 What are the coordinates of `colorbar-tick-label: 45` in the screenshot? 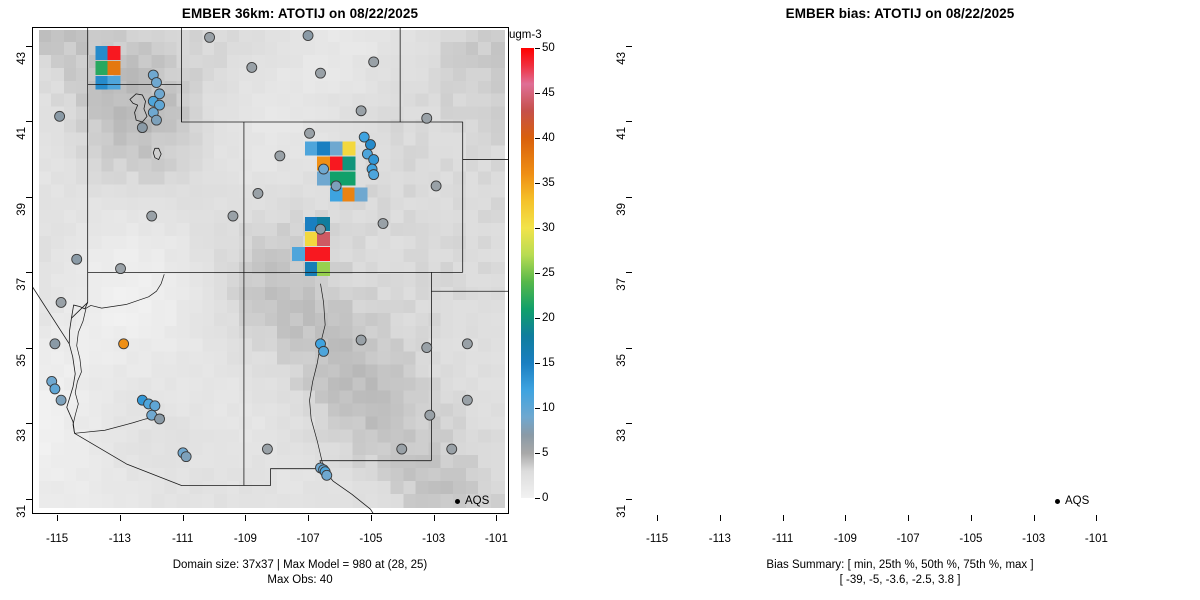 It's located at (548, 93).